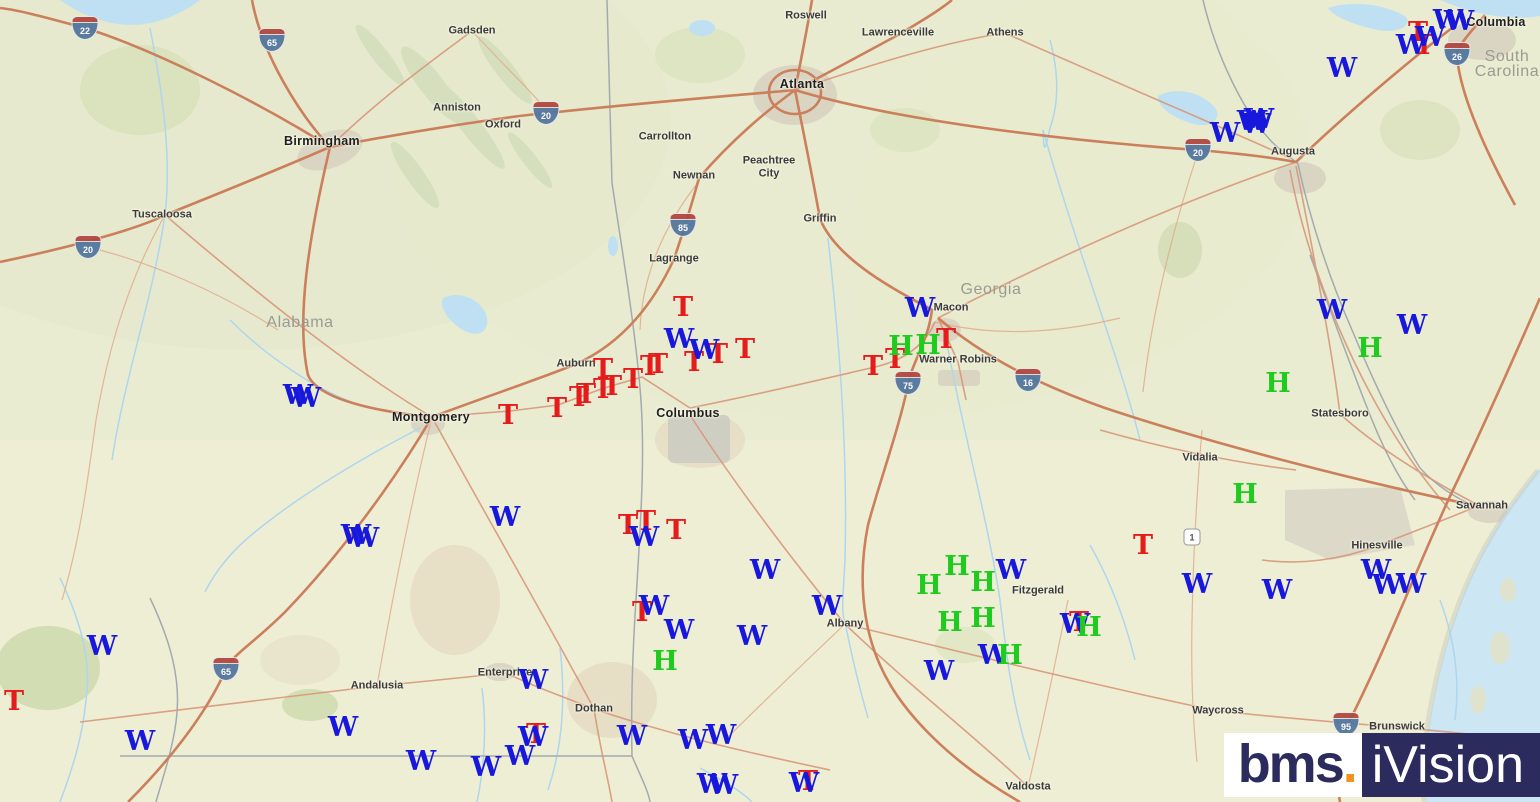 This screenshot has width=1540, height=802. What do you see at coordinates (845, 623) in the screenshot?
I see `city-label-albany: Albany` at bounding box center [845, 623].